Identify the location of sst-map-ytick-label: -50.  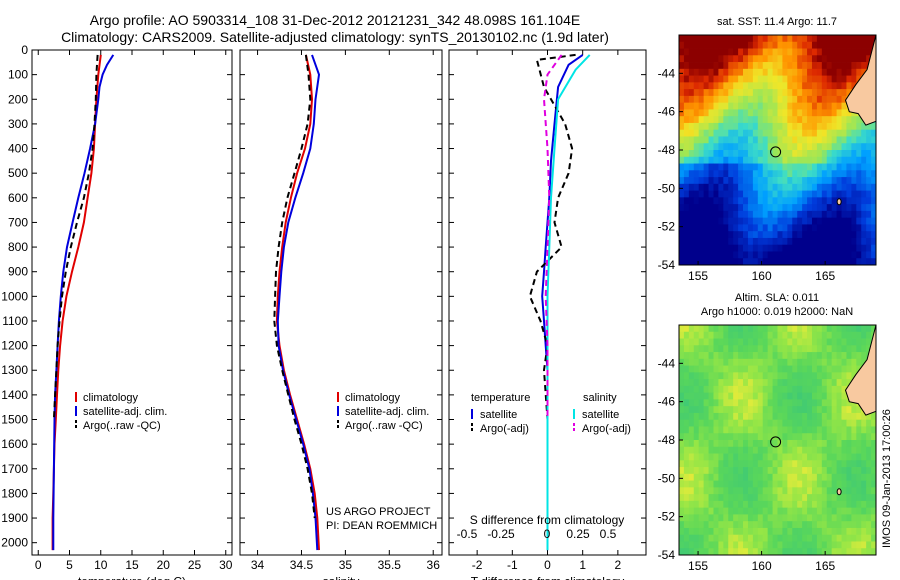
(667, 188).